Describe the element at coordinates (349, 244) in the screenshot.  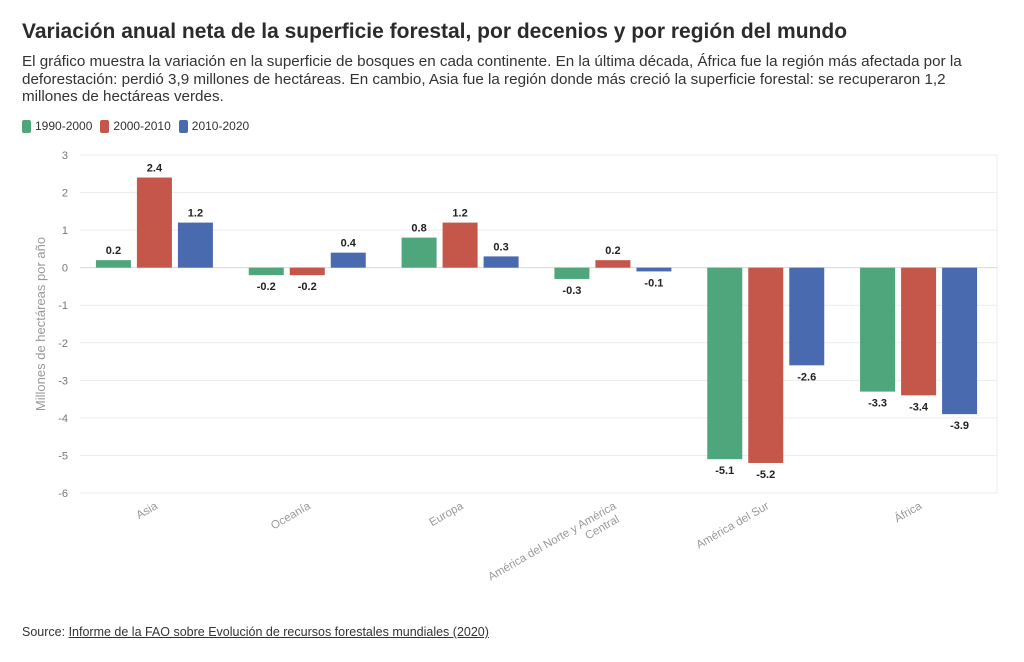
I see `data-label: 0.4` at that location.